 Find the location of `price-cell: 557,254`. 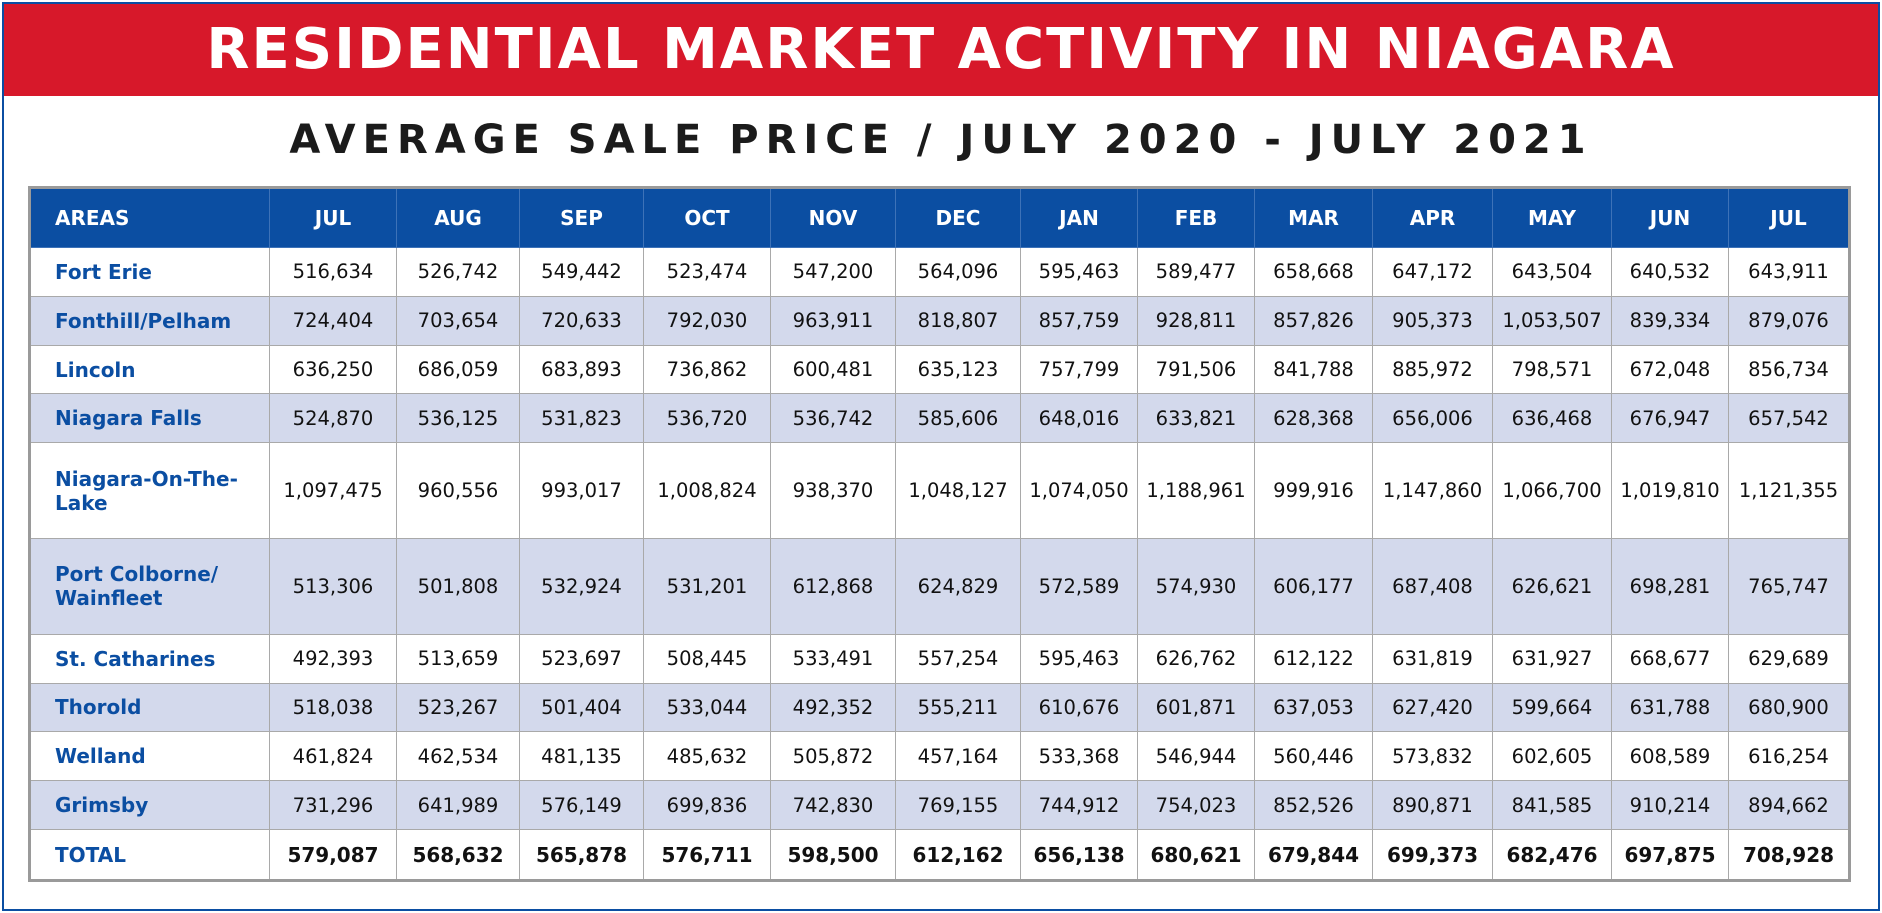

price-cell: 557,254 is located at coordinates (958, 658).